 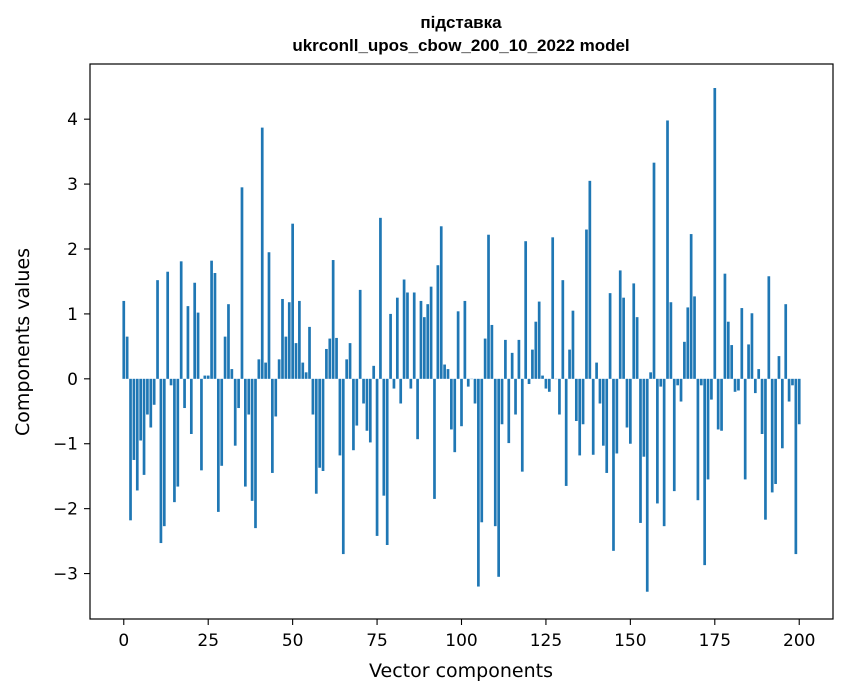 What do you see at coordinates (546, 641) in the screenshot?
I see `x-tick-label: 125` at bounding box center [546, 641].